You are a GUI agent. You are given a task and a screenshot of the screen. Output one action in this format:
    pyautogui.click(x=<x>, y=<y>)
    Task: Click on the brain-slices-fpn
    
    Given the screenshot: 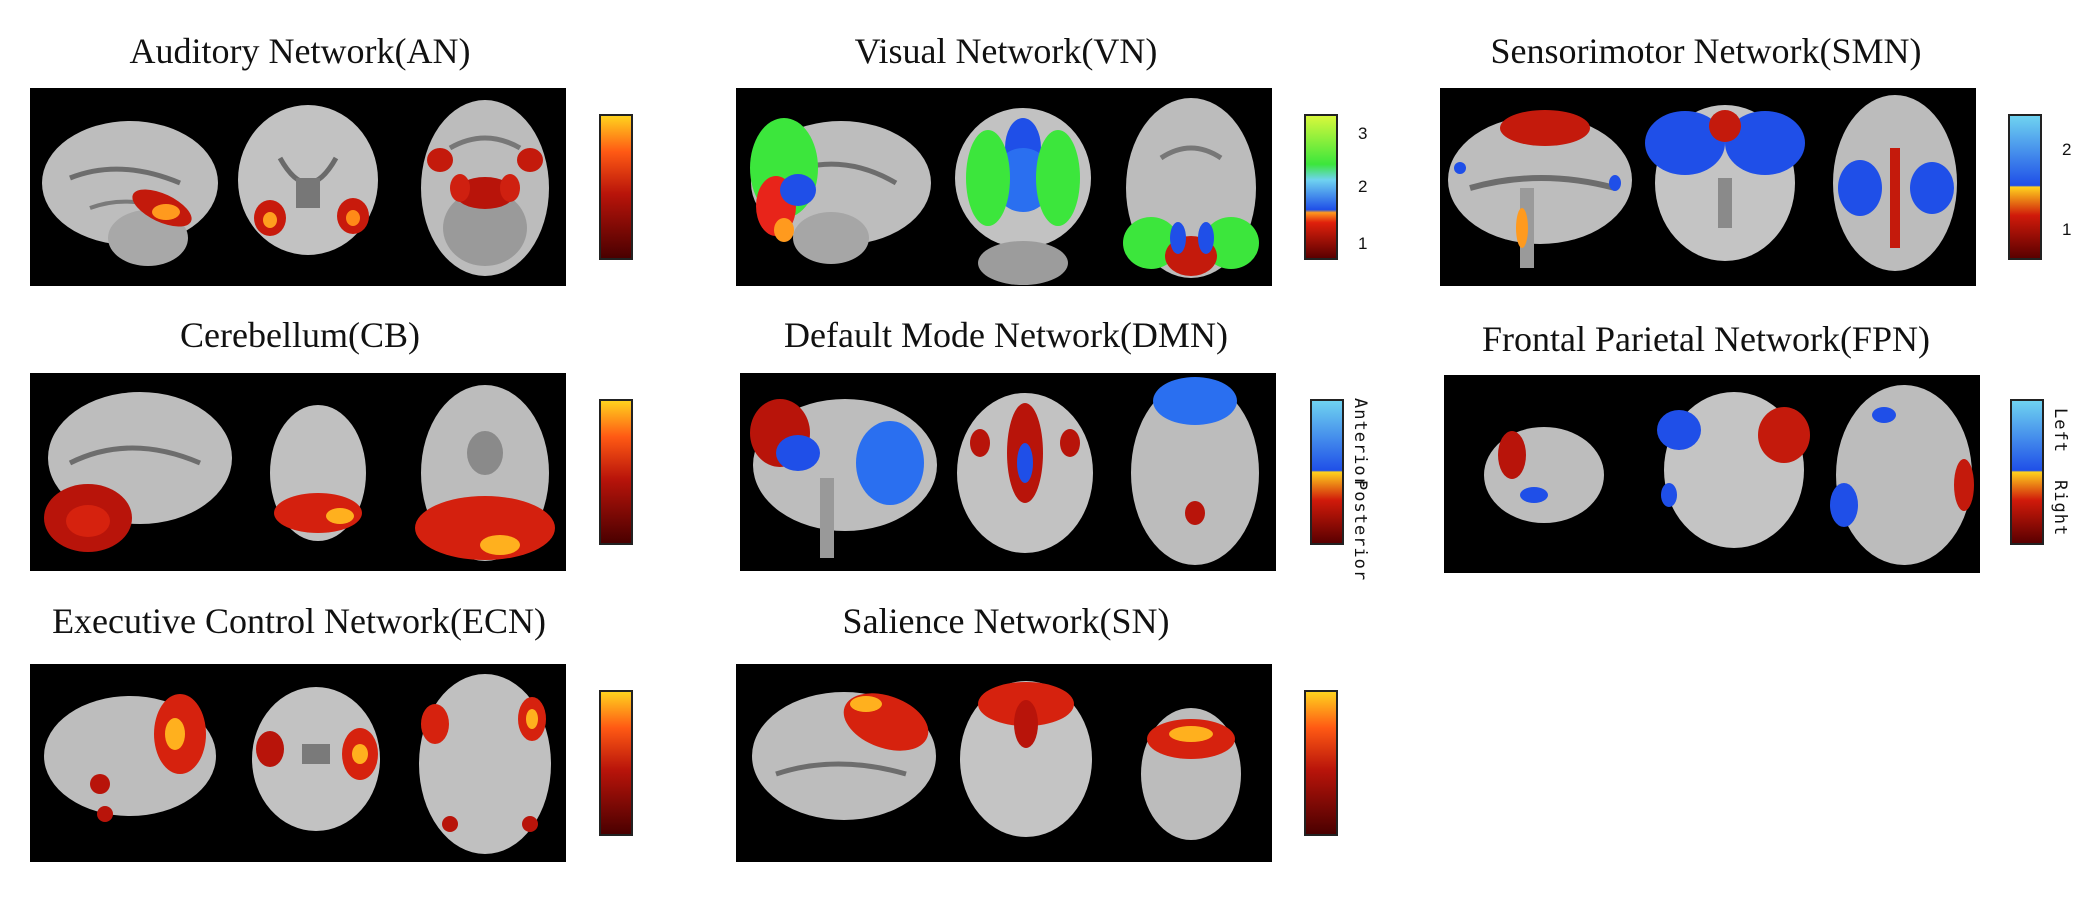 What is the action you would take?
    pyautogui.click(x=1712, y=474)
    